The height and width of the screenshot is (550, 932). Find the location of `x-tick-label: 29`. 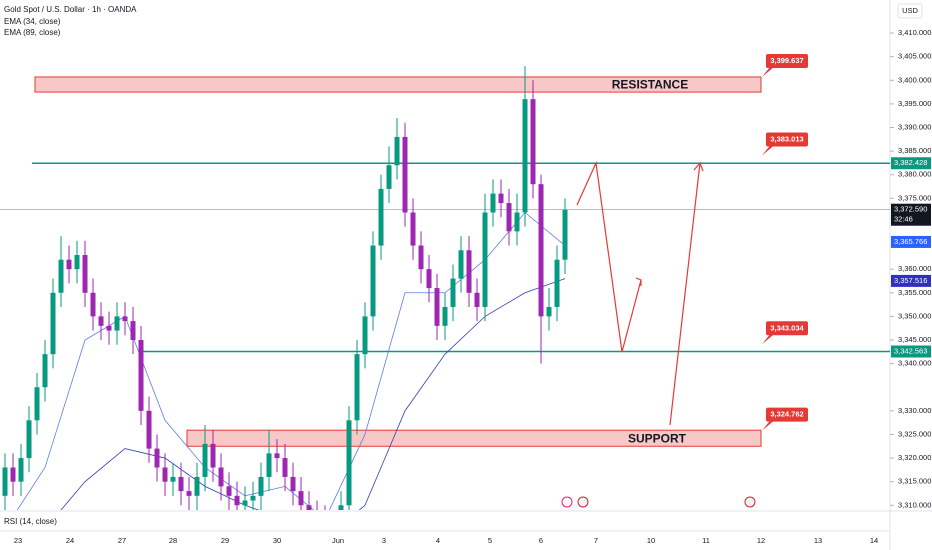

x-tick-label: 29 is located at coordinates (225, 540).